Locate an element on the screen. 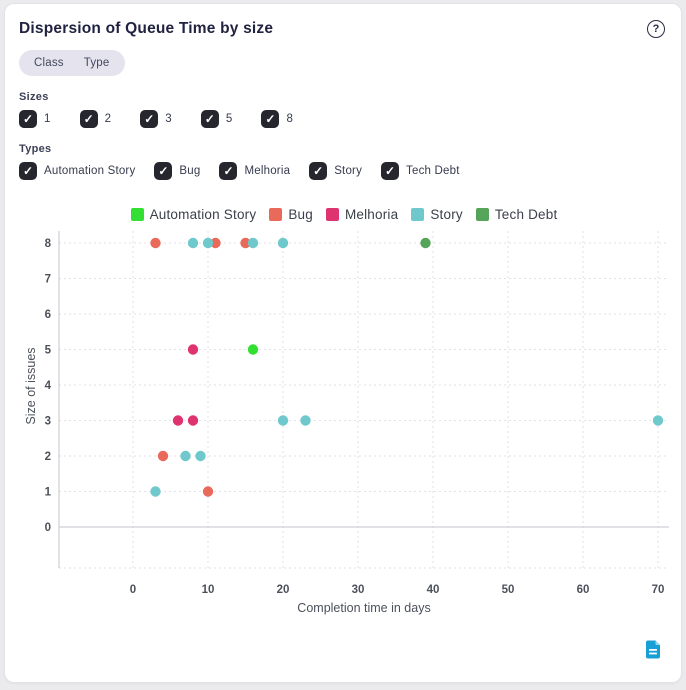  checkbox-label: Tech Debt is located at coordinates (433, 171).